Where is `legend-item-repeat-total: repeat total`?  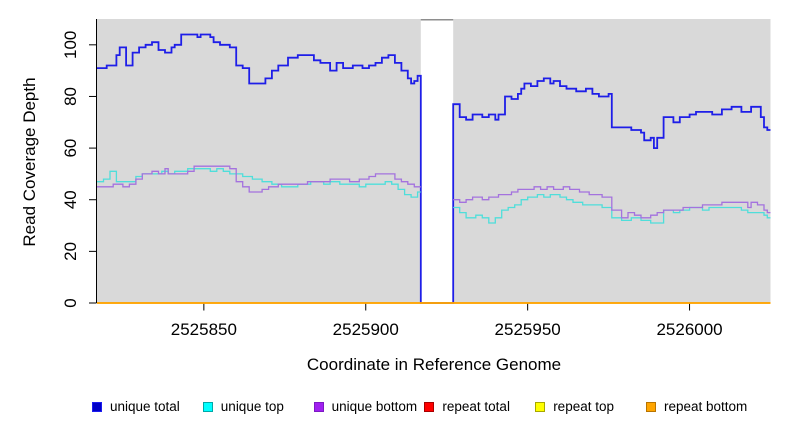 legend-item-repeat-total: repeat total is located at coordinates (467, 407).